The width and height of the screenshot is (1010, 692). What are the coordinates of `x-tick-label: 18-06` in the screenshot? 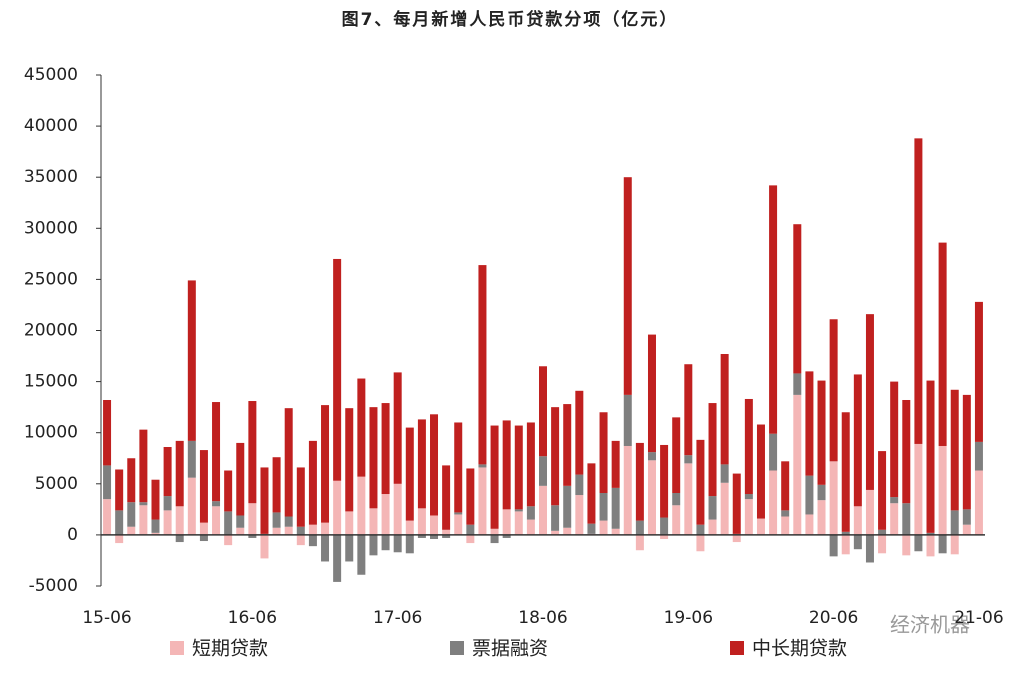 It's located at (542, 618).